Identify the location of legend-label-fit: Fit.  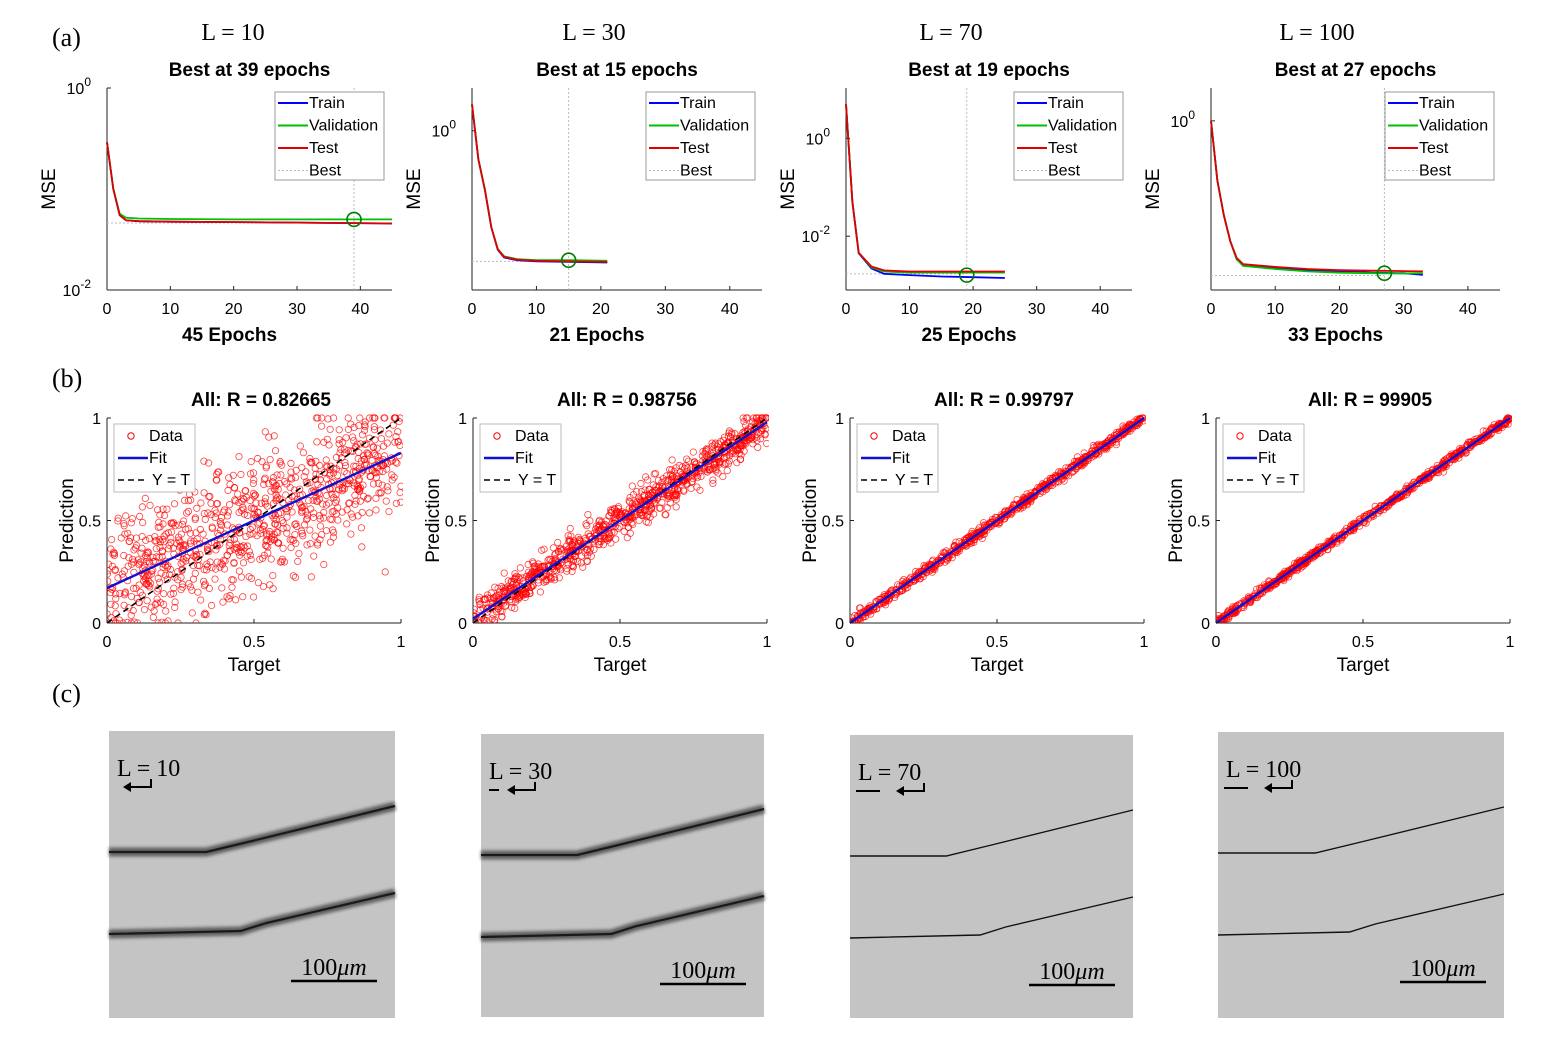
(1267, 458).